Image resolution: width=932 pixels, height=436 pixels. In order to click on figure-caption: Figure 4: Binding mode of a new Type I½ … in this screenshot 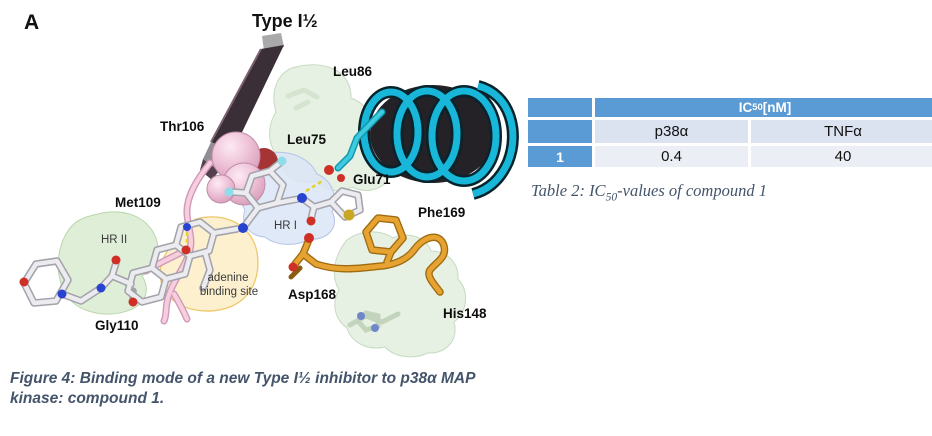, I will do `click(270, 389)`.